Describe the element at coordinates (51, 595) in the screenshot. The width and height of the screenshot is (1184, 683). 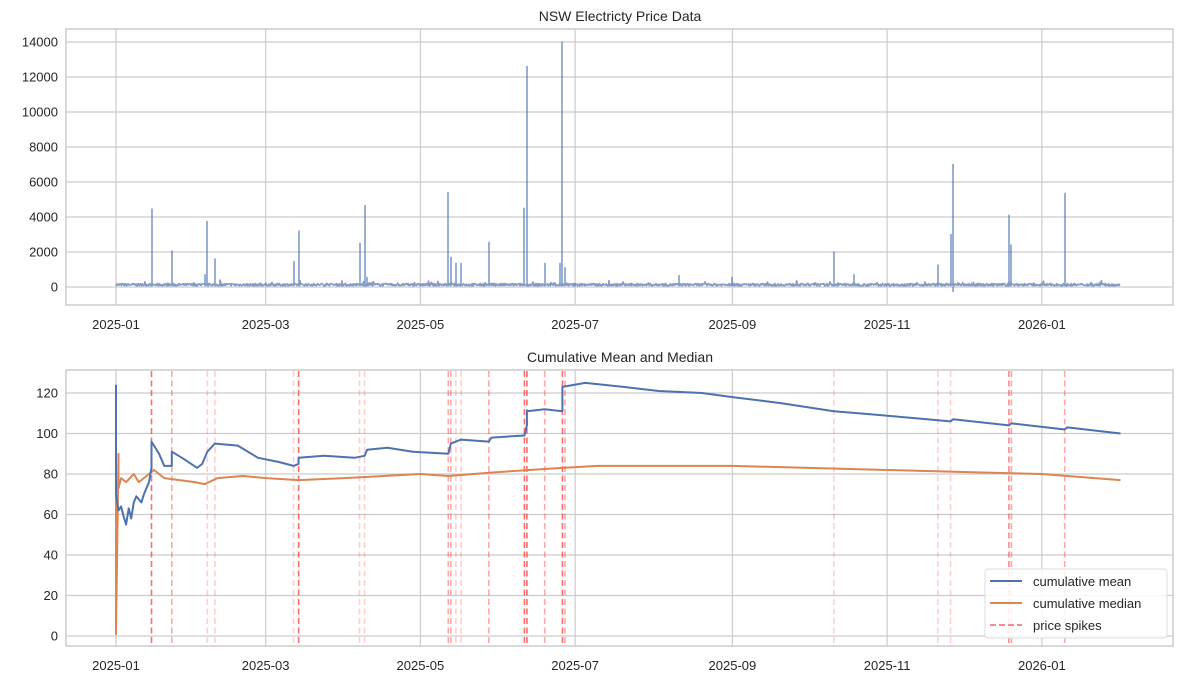
I see `y-tick-label: 20` at that location.